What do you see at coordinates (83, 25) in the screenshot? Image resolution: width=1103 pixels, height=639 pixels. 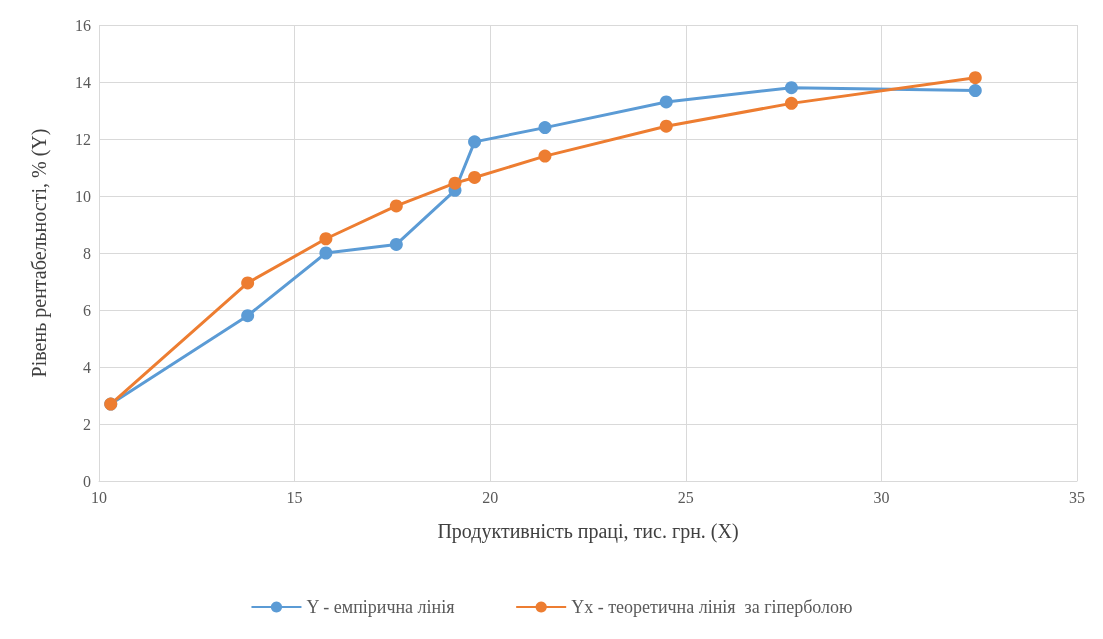 I see `y-tick-label: 16` at bounding box center [83, 25].